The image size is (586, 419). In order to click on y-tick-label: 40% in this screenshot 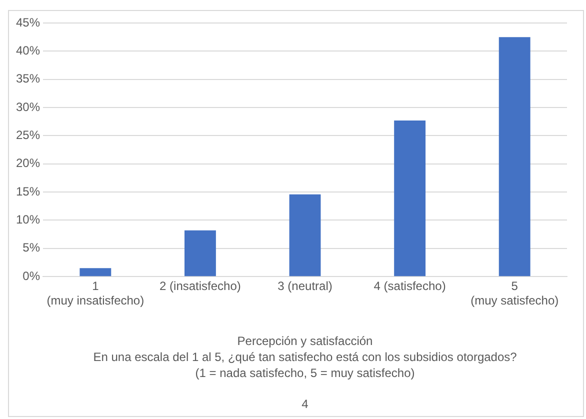, I will do `click(28, 50)`.